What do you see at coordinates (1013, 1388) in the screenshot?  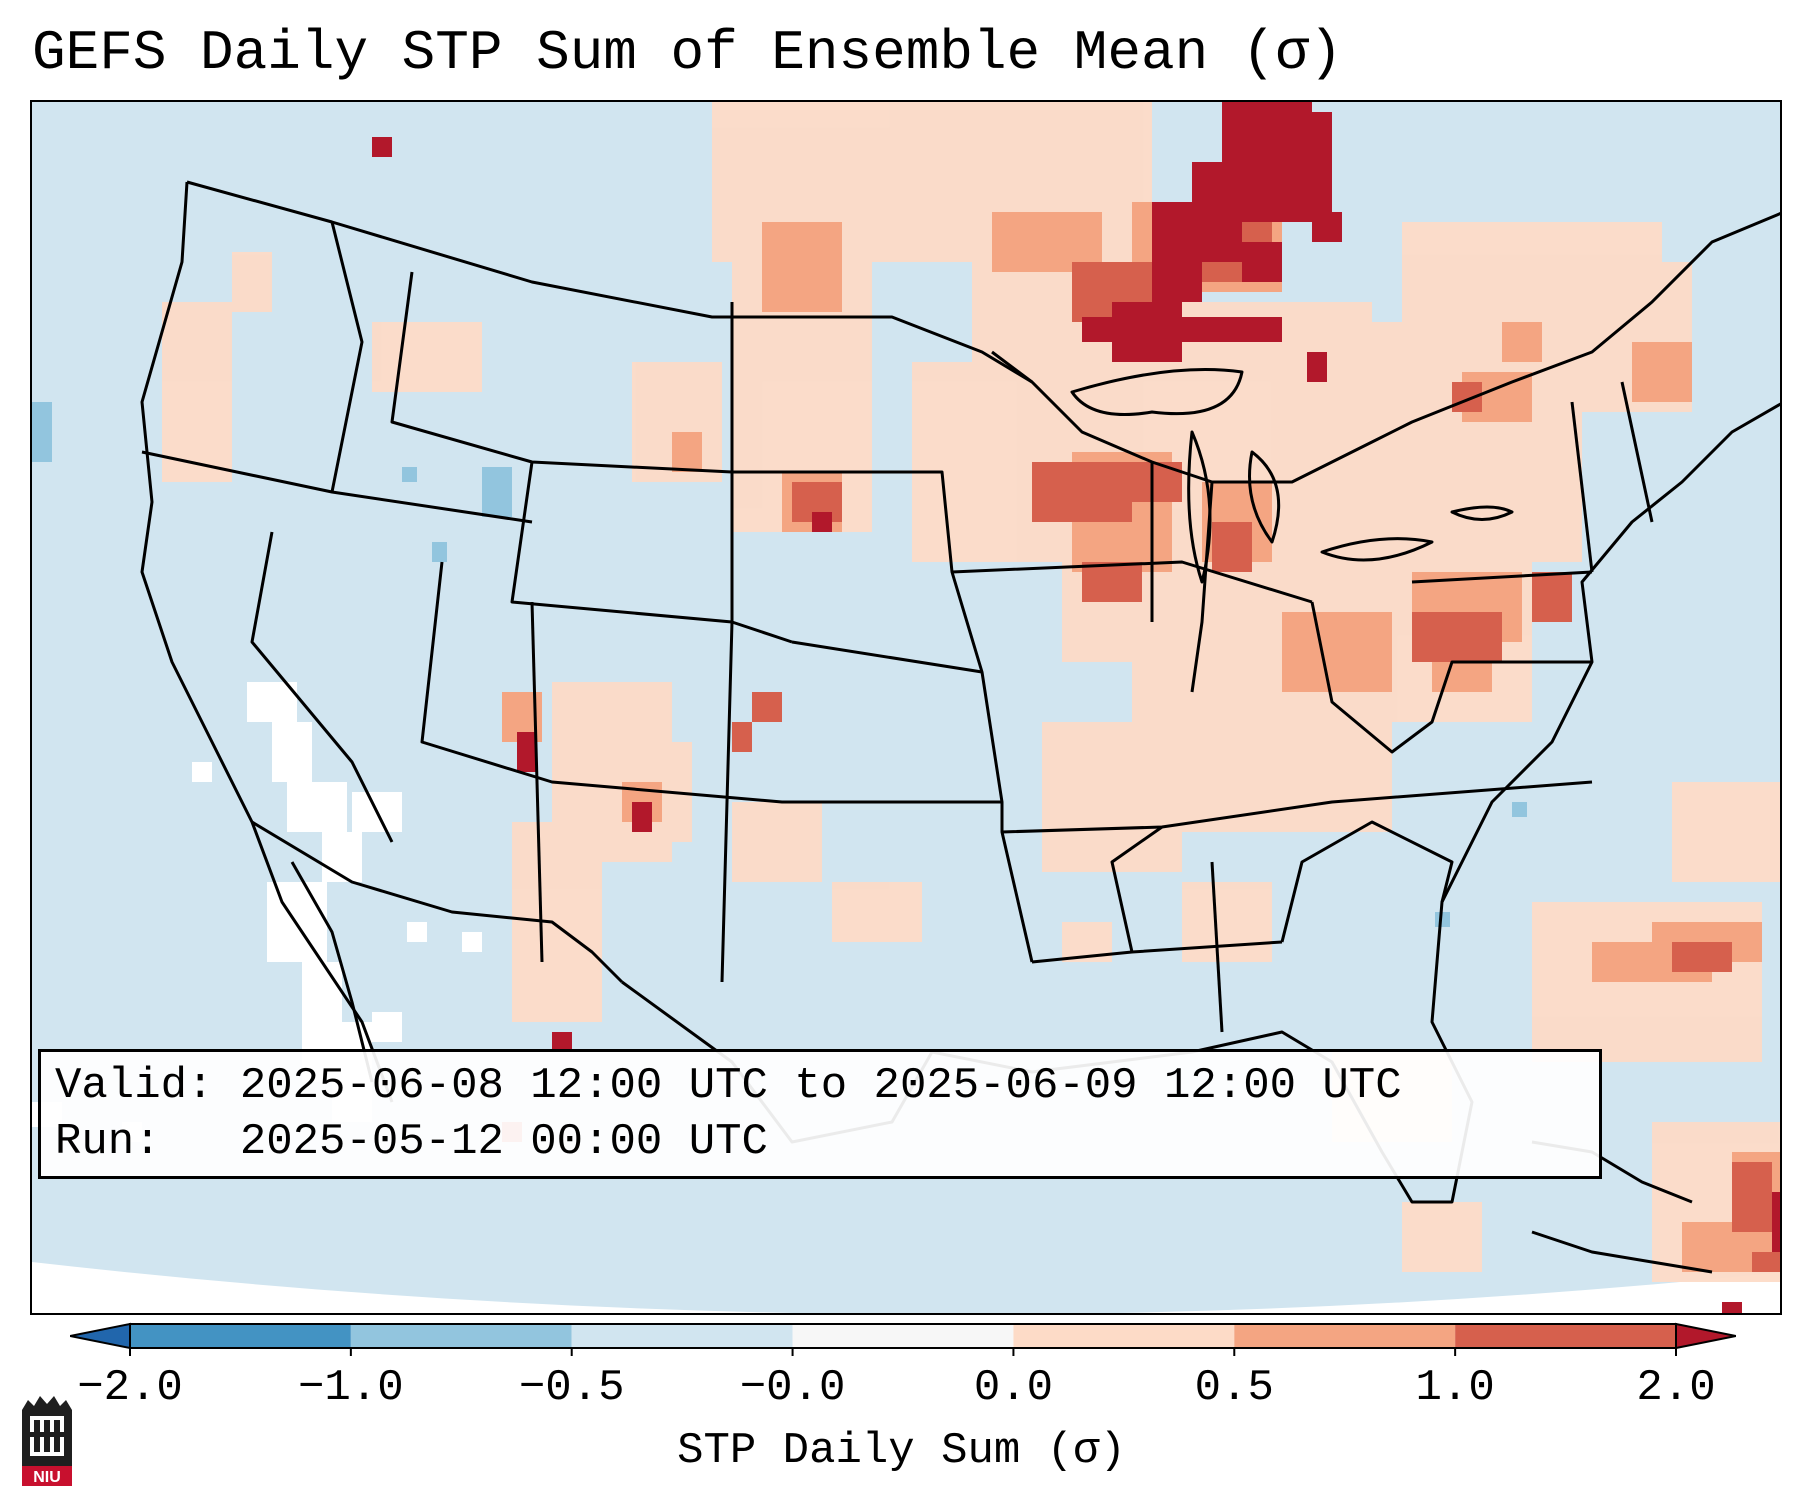 I see `colorbar-tick-label: 0.0` at bounding box center [1013, 1388].